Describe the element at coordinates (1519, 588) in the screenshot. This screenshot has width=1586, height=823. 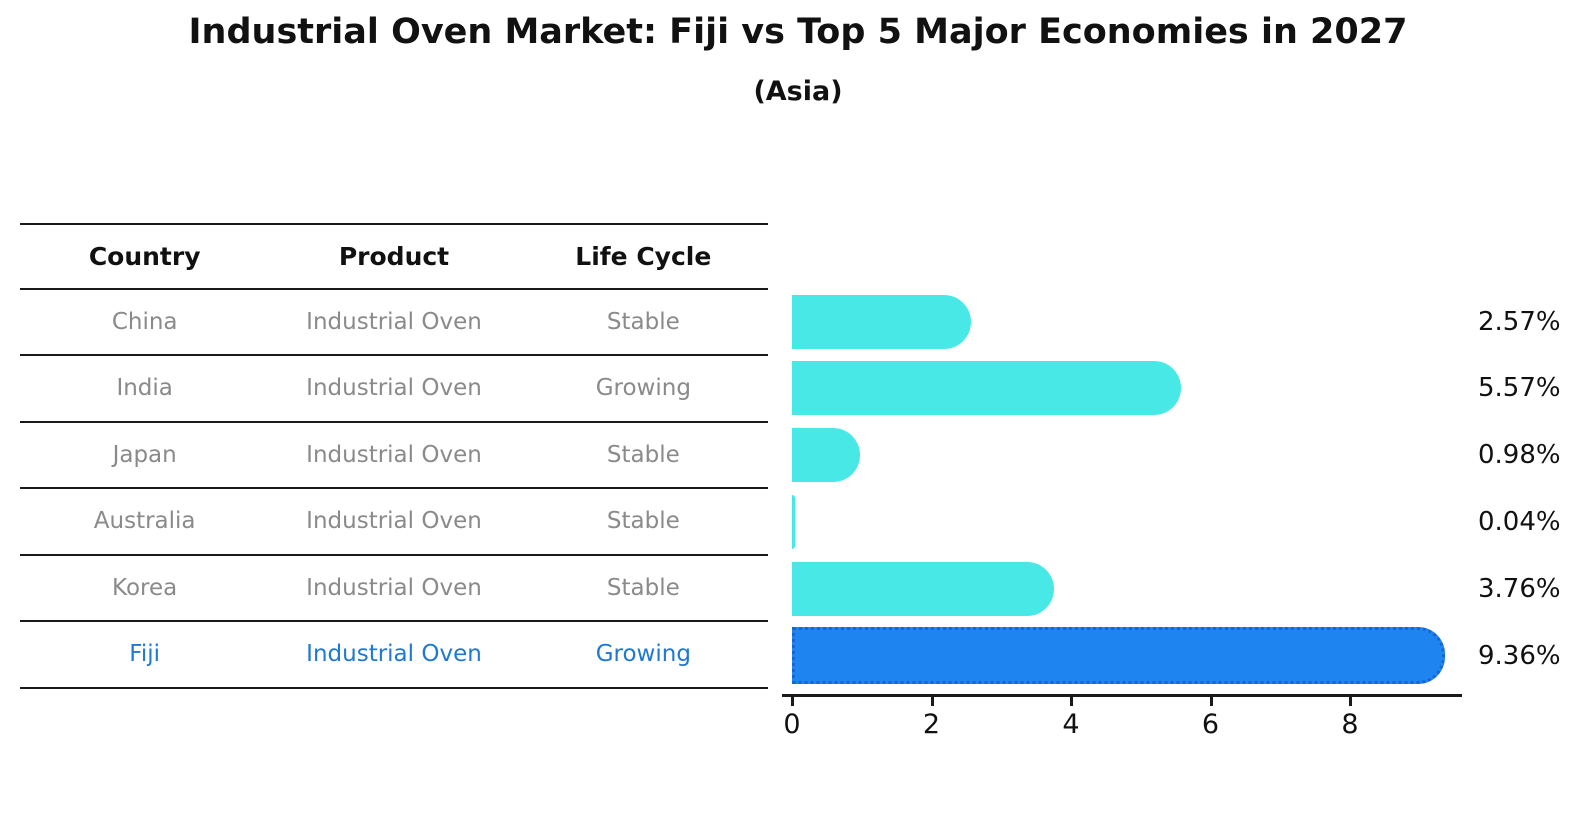
I see `value-label-korea: 3.76%` at that location.